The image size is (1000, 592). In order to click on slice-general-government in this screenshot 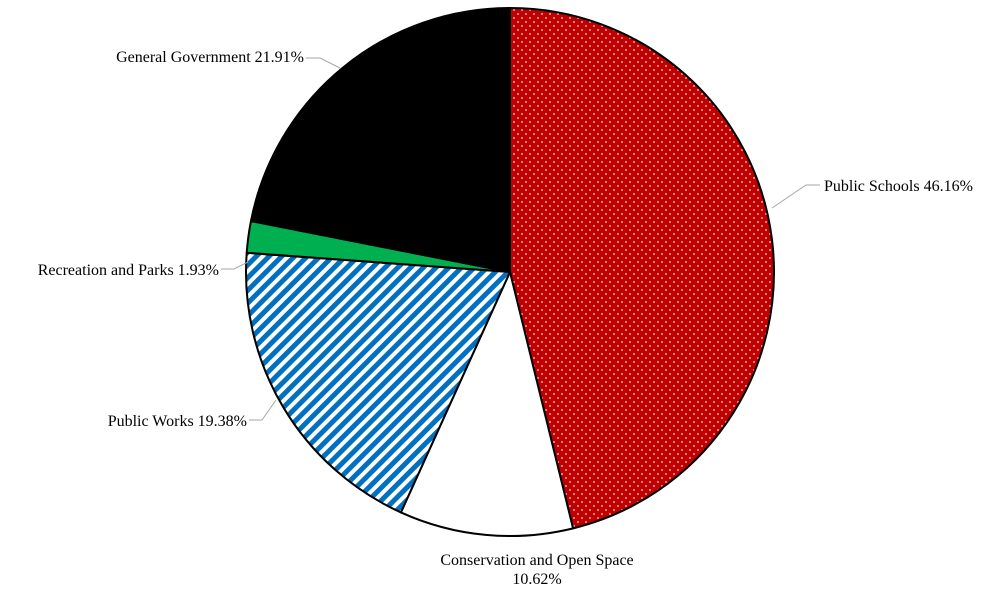, I will do `click(380, 140)`.